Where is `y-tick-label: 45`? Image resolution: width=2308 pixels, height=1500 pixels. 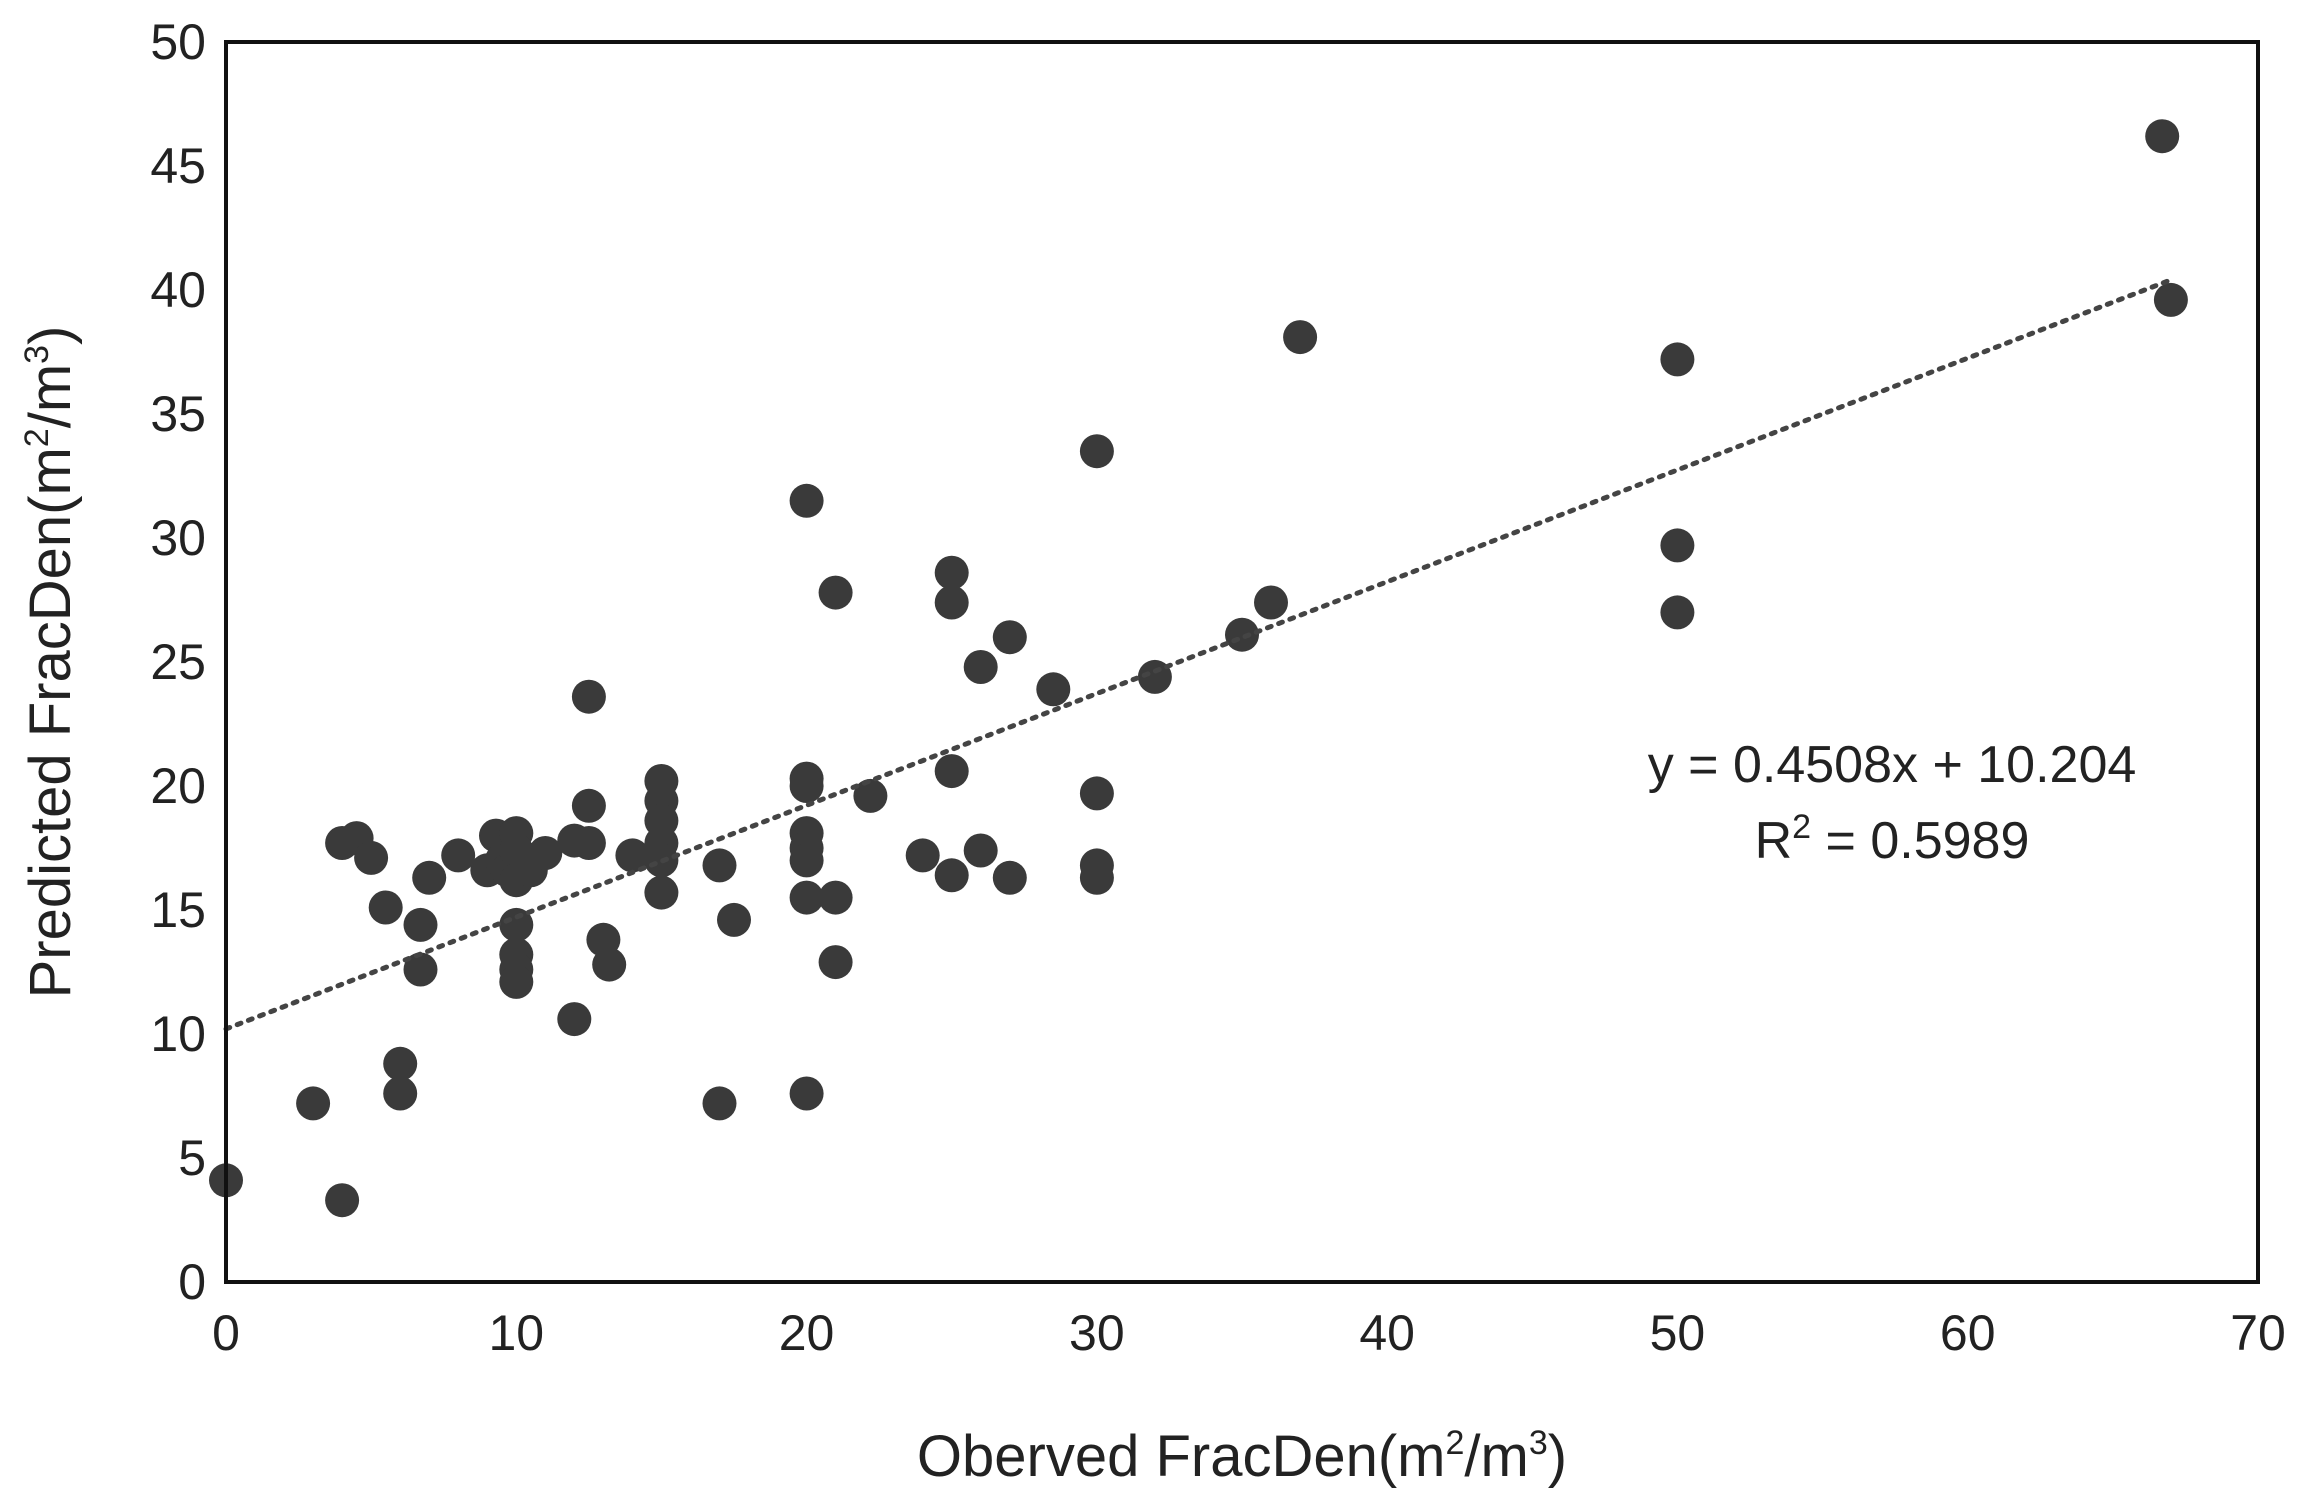 y-tick-label: 45 is located at coordinates (178, 166).